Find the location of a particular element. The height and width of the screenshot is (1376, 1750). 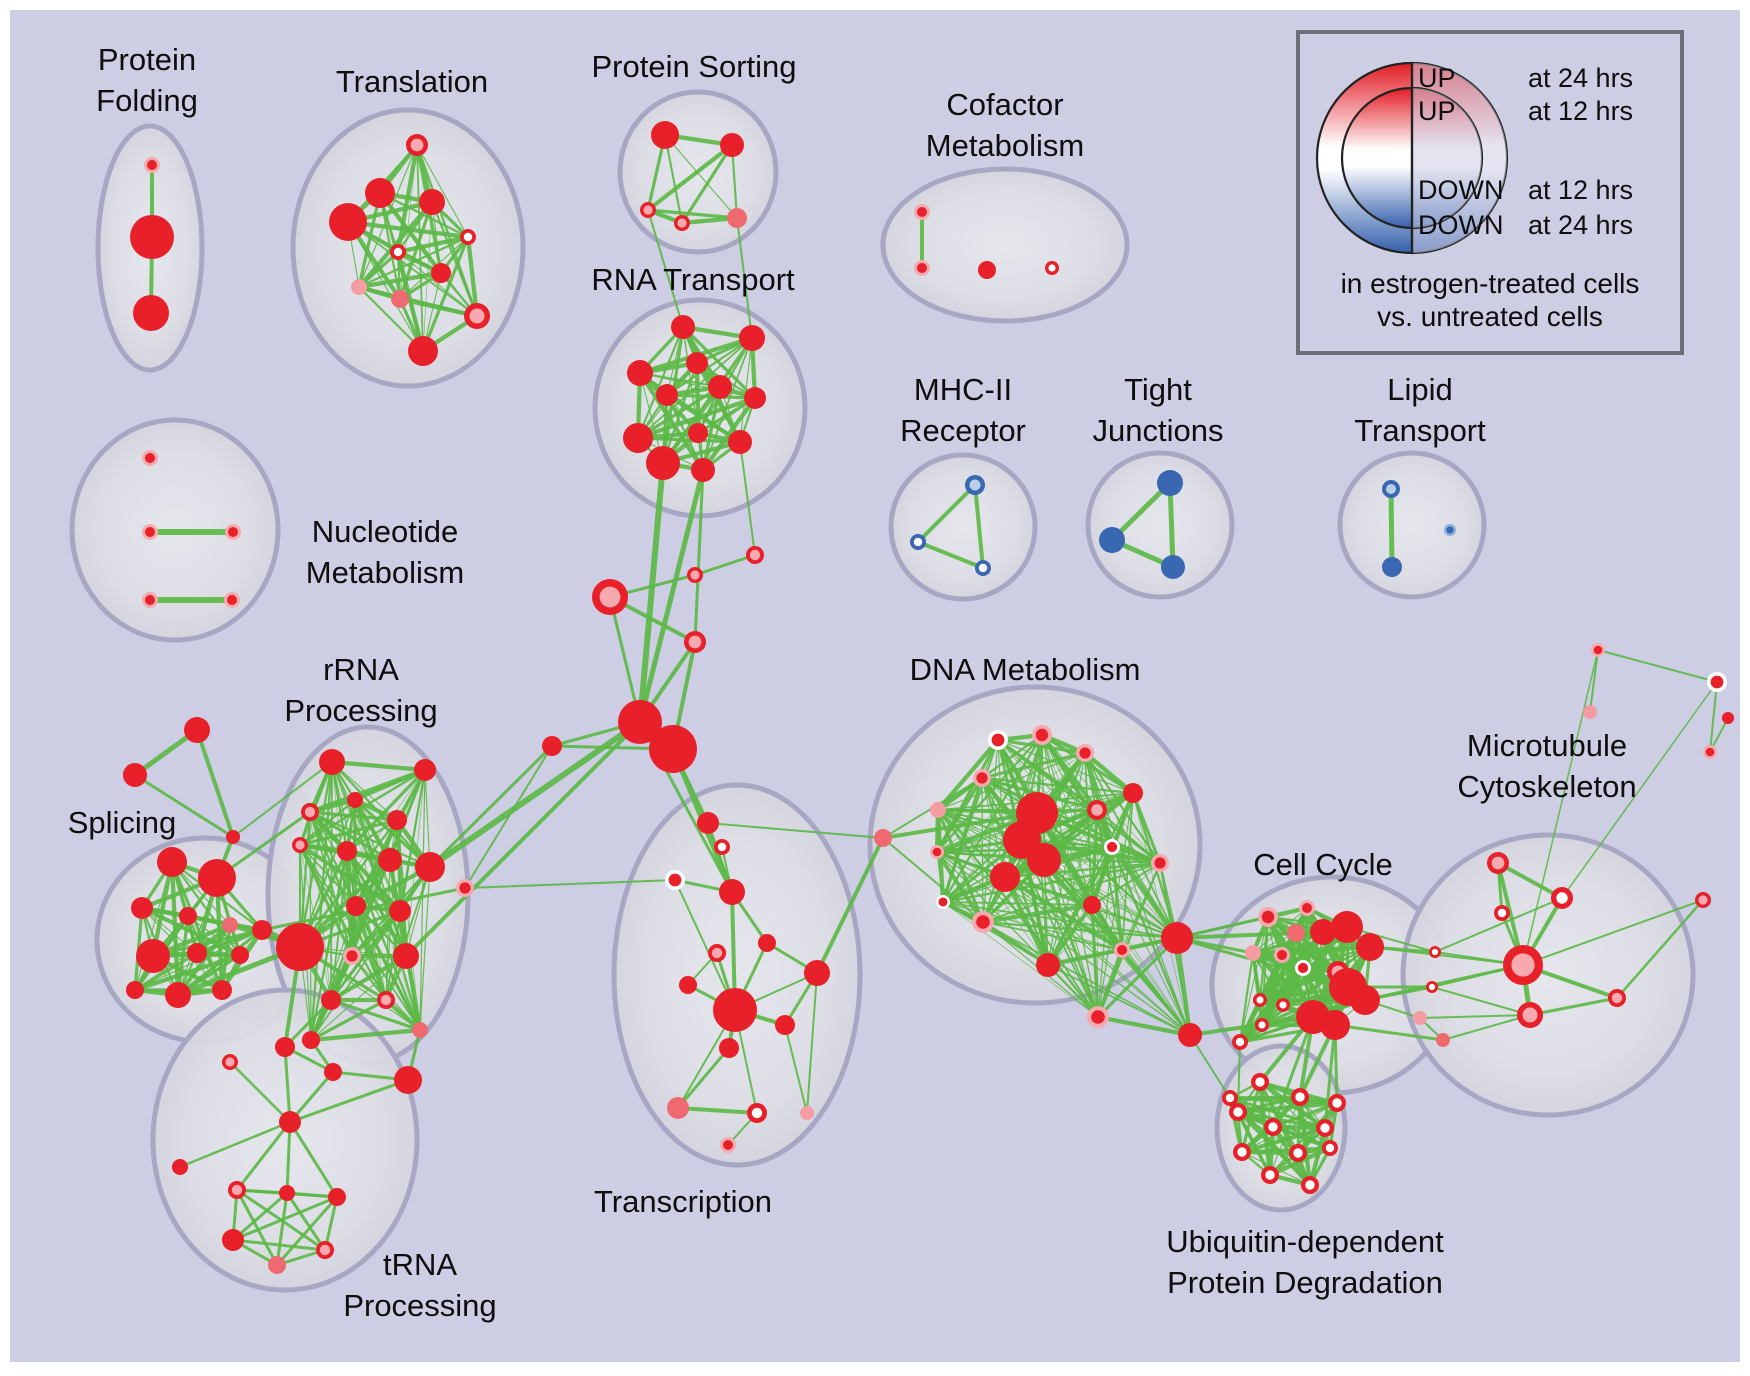

edge-link-splicing-rrna is located at coordinates (263, 845).